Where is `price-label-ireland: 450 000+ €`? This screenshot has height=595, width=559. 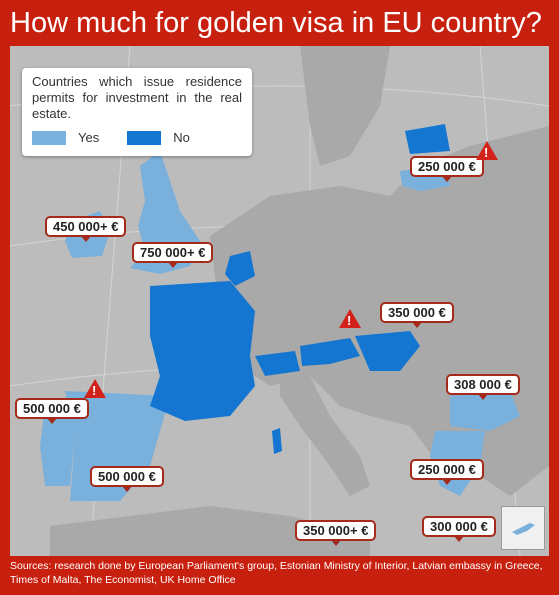 price-label-ireland: 450 000+ € is located at coordinates (86, 229).